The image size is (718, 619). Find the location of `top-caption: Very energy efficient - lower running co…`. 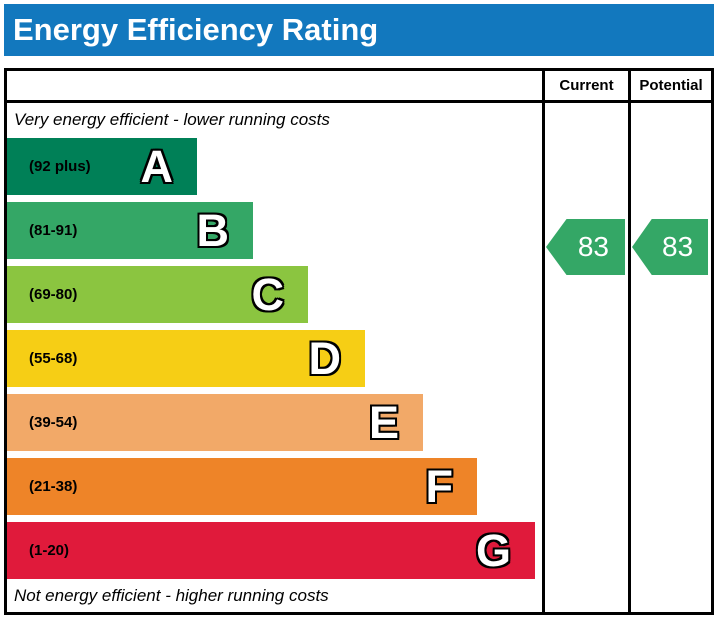

top-caption: Very energy efficient - lower running co… is located at coordinates (172, 119).